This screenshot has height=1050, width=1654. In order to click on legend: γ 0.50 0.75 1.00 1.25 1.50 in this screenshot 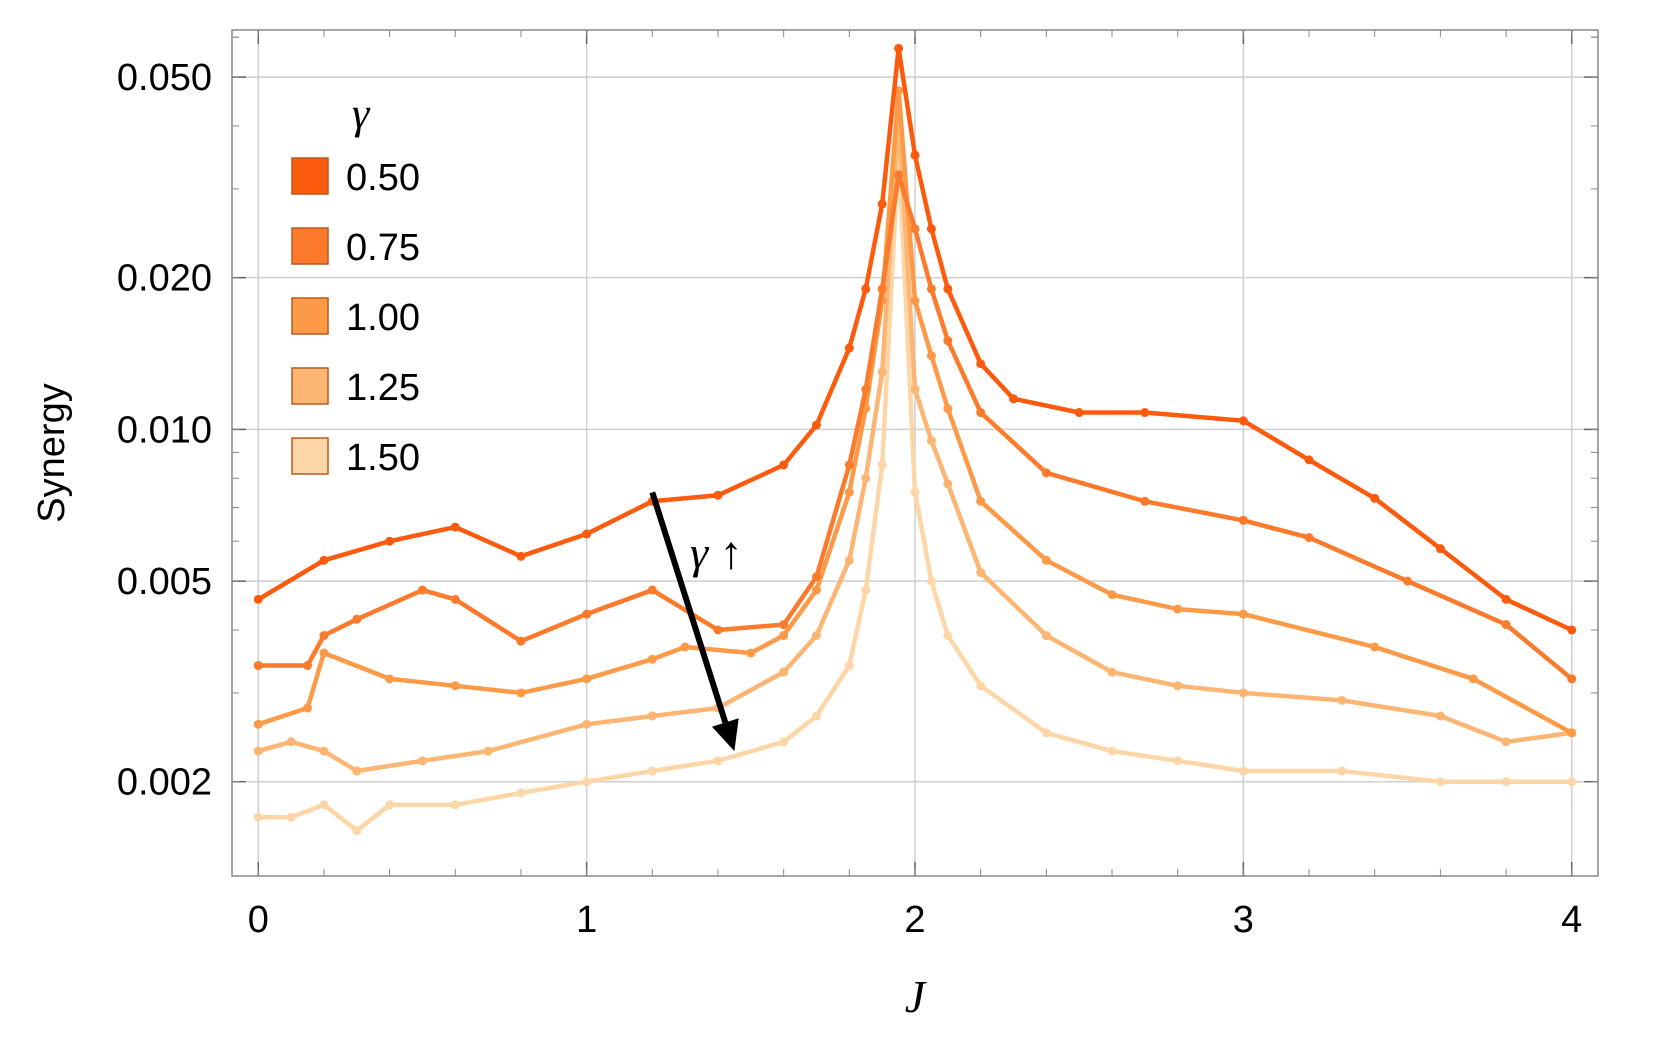, I will do `click(355, 284)`.